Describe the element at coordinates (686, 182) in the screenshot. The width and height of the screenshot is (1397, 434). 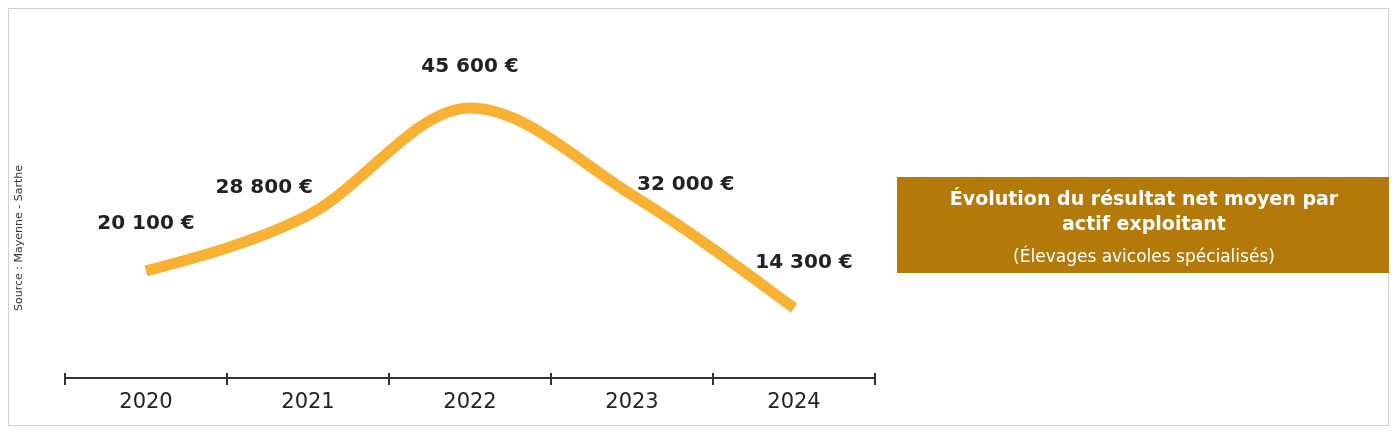
I see `data-label: 32 000 €` at that location.